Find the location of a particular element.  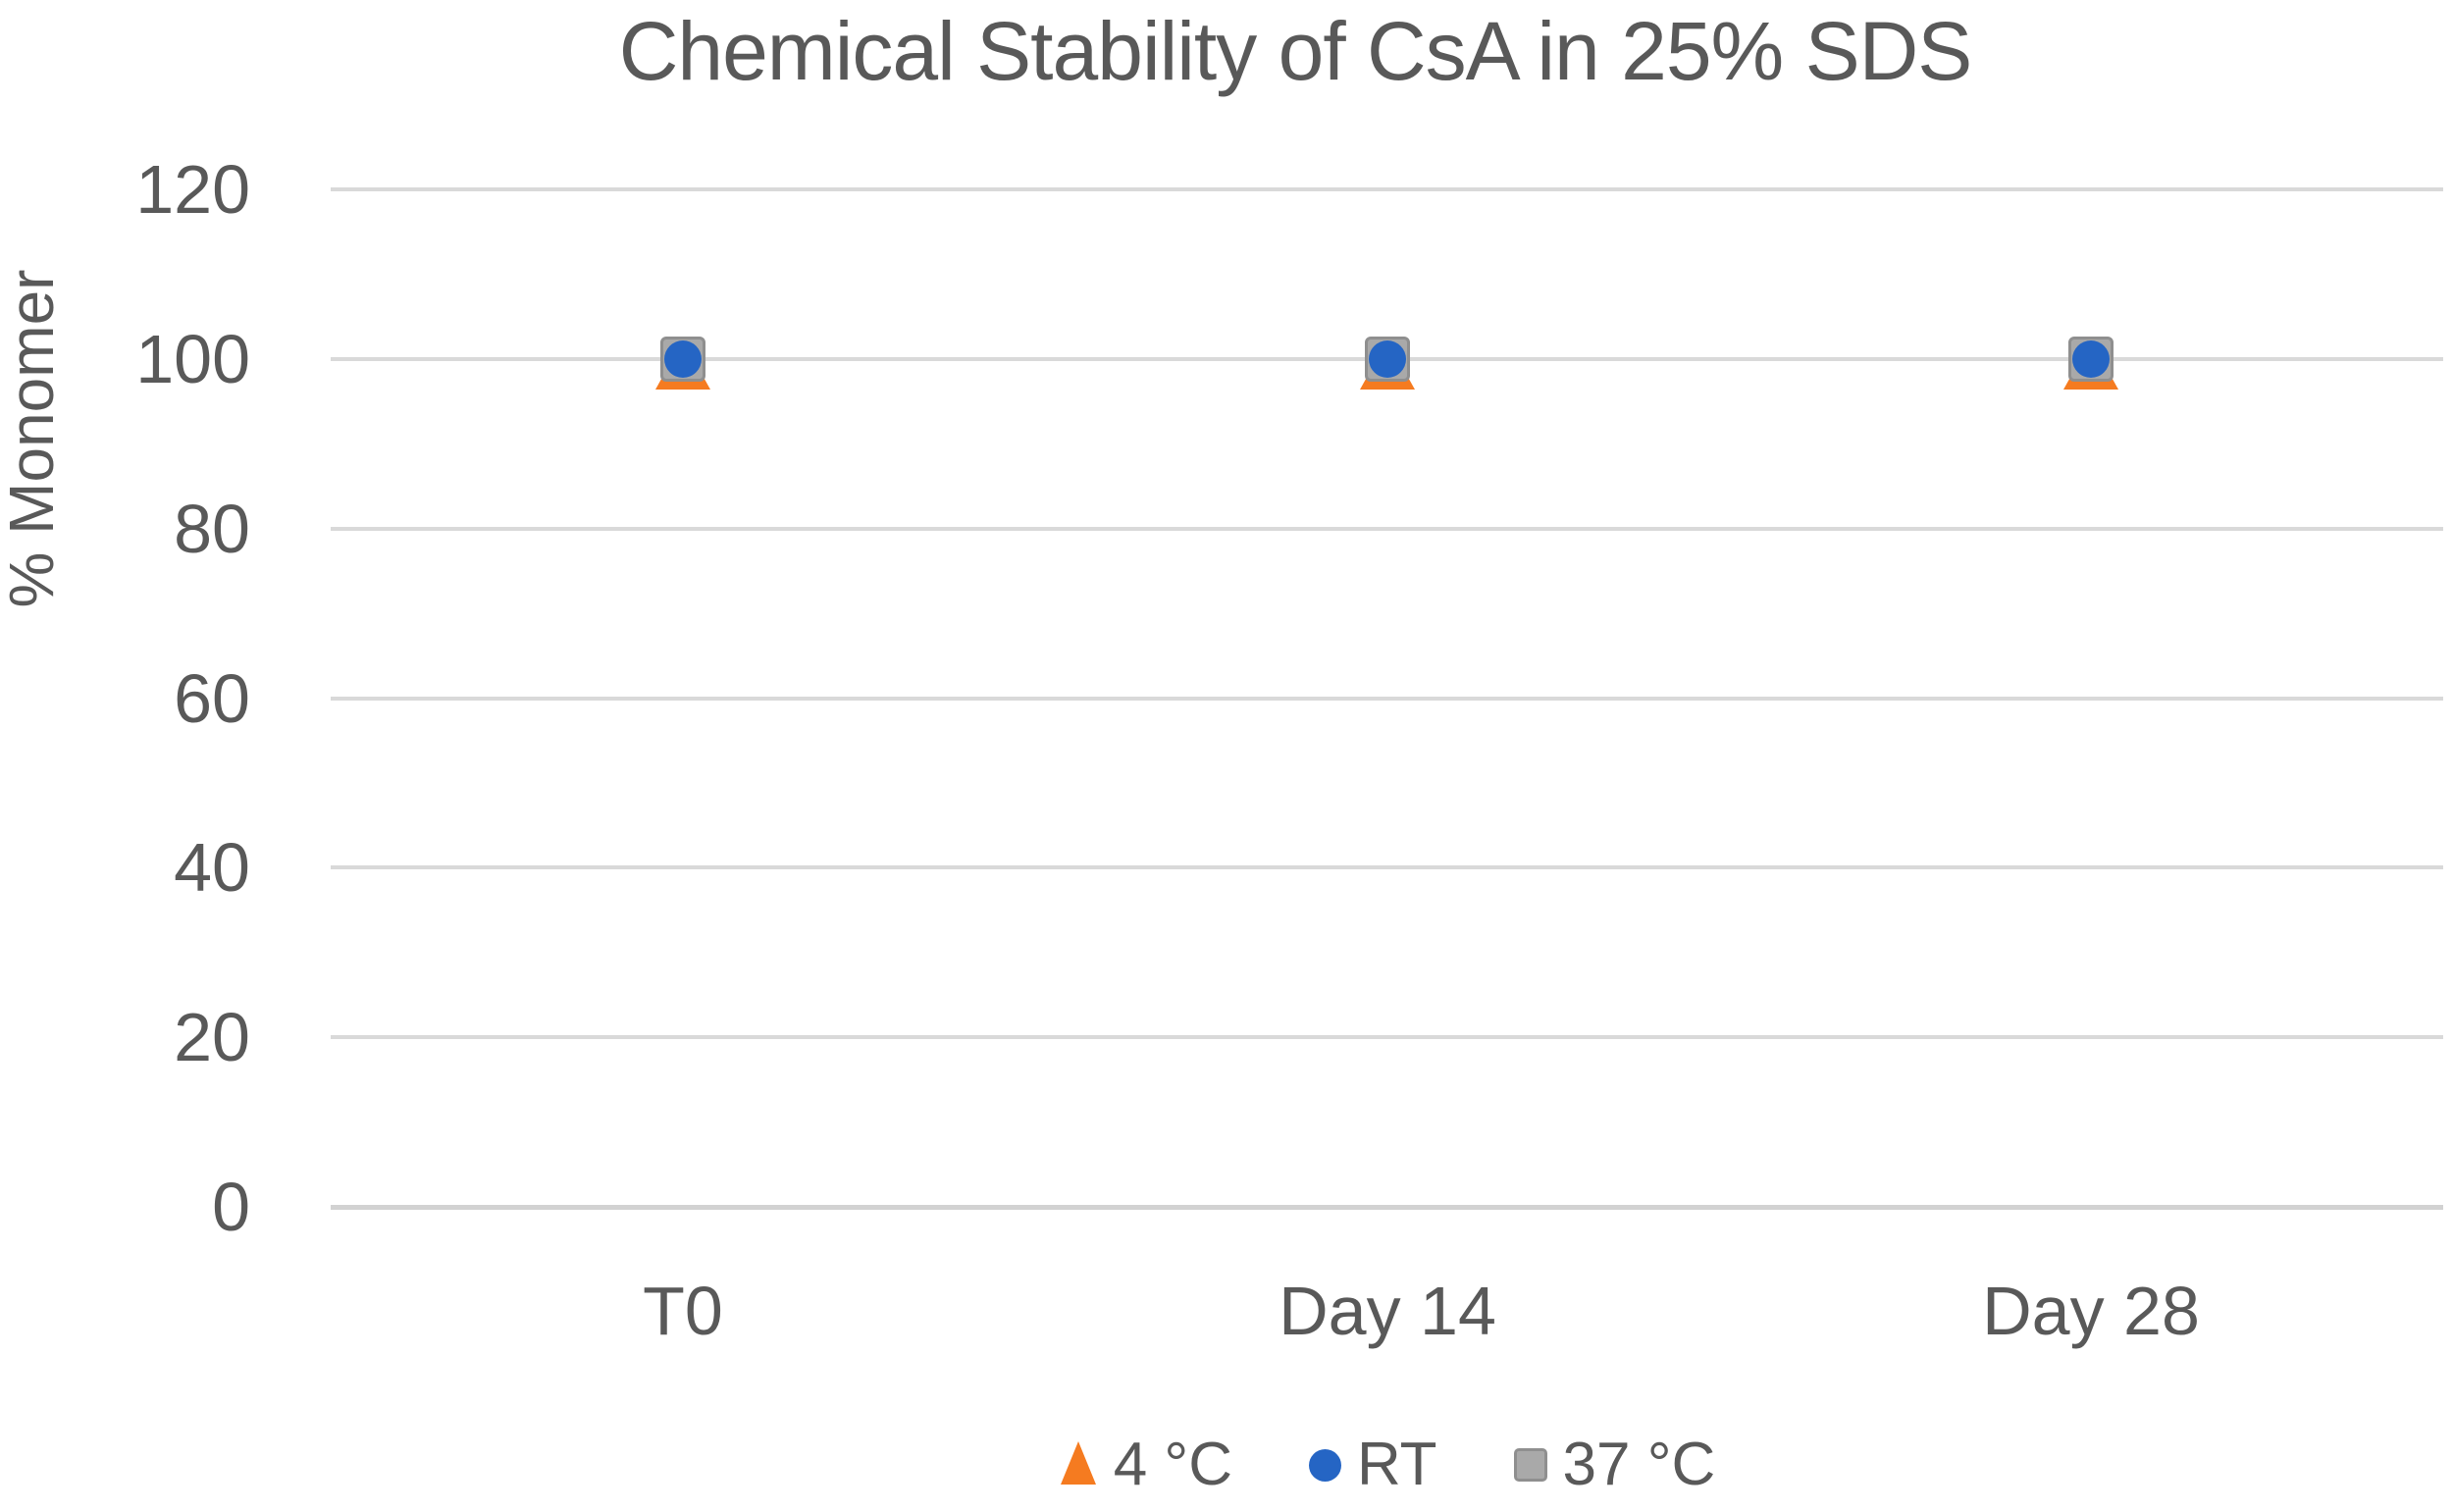

legend-item: RT is located at coordinates (1372, 1465).